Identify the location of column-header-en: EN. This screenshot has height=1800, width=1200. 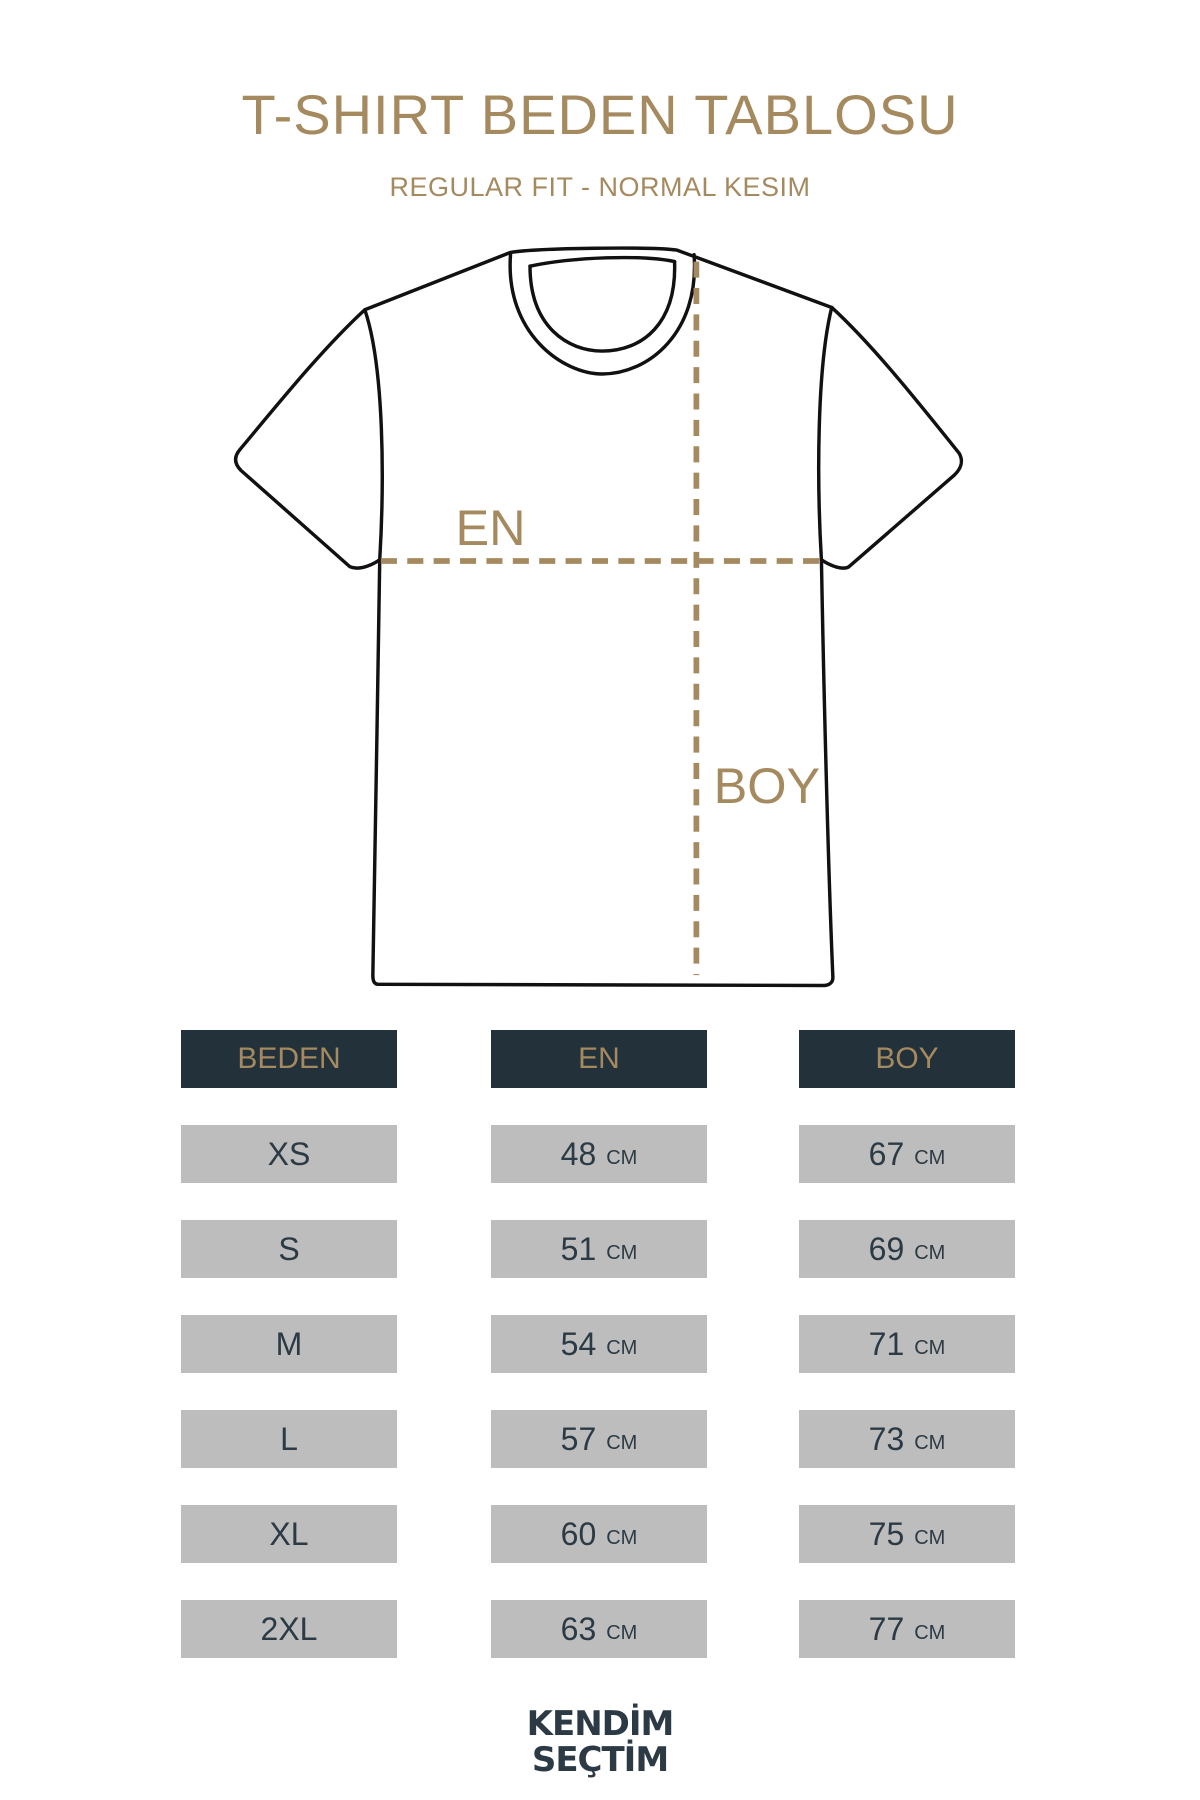
(599, 1059).